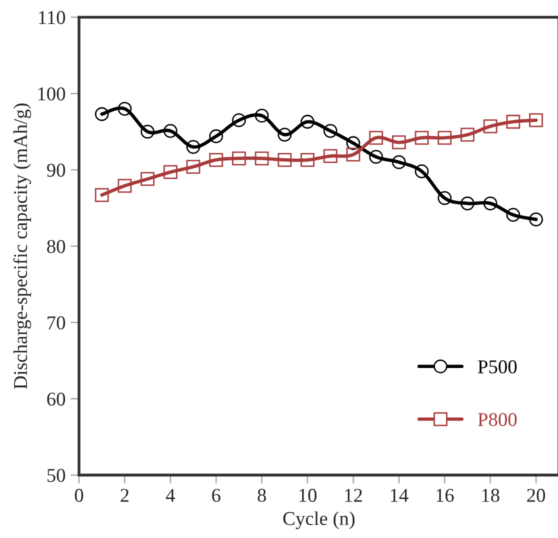  Describe the element at coordinates (319, 520) in the screenshot. I see `x-axis-title: Cycle (n)` at that location.